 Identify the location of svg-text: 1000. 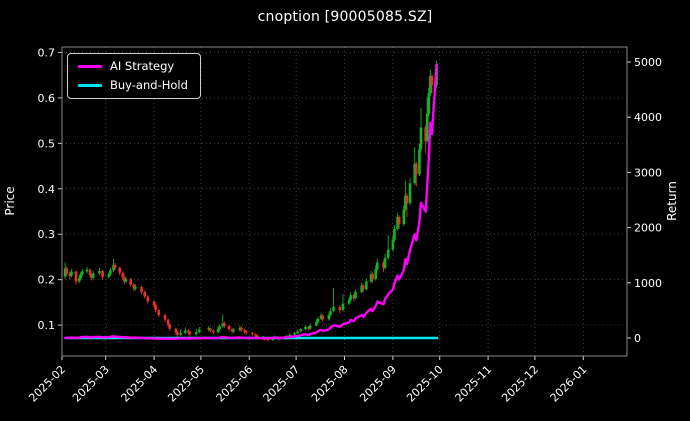
(648, 283).